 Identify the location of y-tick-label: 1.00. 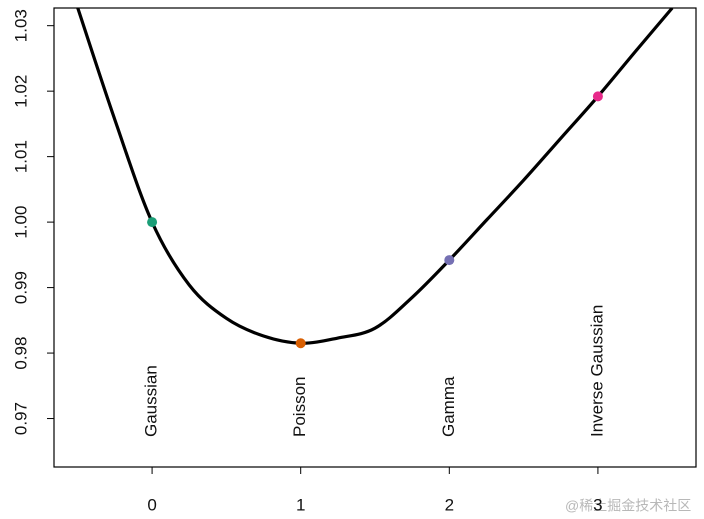
(20, 222).